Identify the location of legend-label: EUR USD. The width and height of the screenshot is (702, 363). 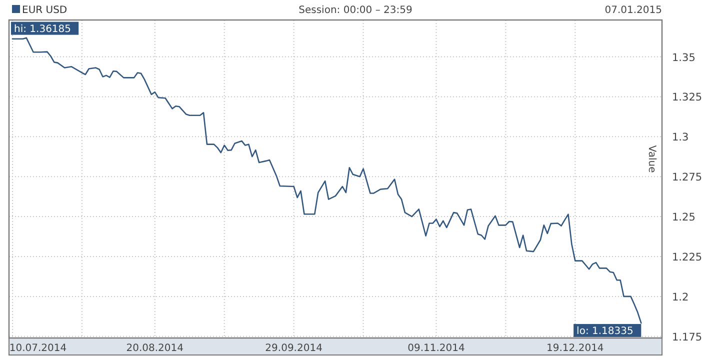
(45, 10).